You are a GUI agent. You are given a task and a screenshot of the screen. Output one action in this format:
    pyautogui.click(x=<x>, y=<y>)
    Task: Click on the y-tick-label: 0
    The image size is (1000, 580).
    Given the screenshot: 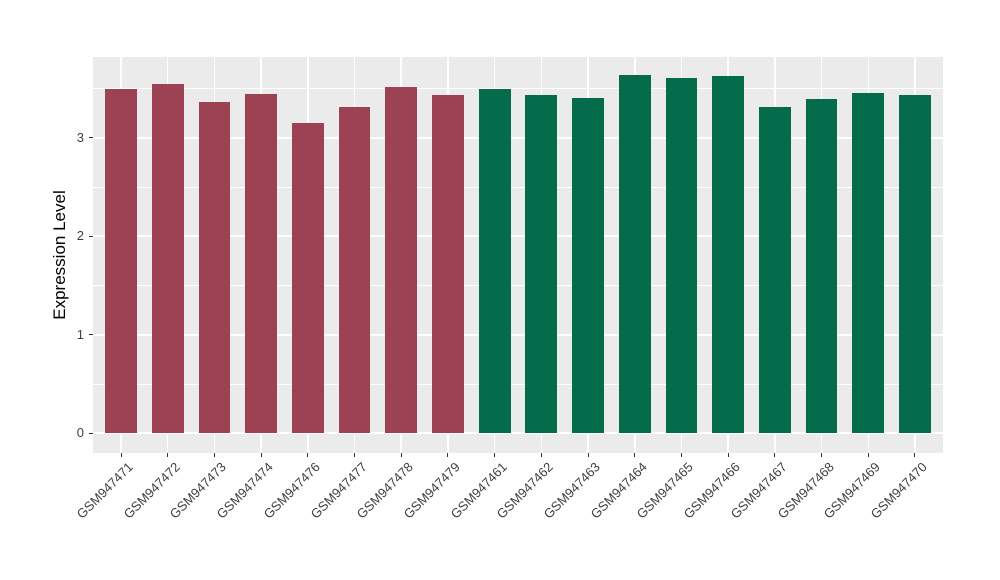 What is the action you would take?
    pyautogui.click(x=80, y=432)
    